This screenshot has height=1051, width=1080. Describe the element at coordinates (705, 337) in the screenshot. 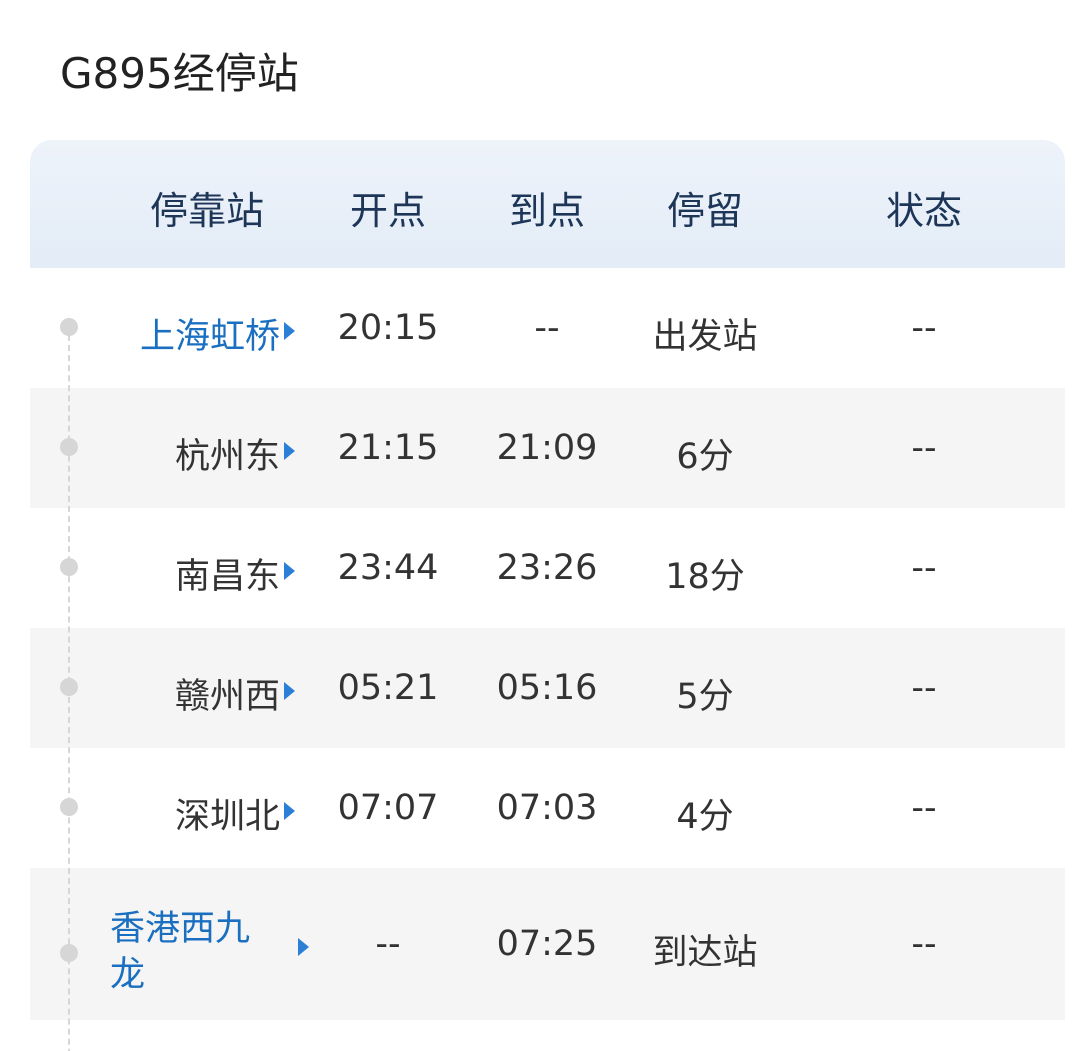

I see `stay-duration: 出发站` at that location.